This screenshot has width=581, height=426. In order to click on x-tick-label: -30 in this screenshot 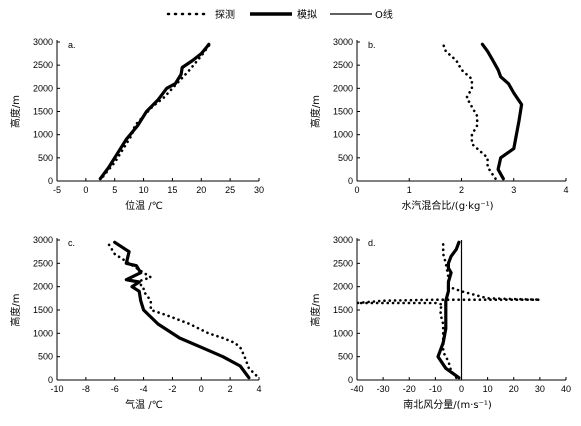, I will do `click(383, 389)`.